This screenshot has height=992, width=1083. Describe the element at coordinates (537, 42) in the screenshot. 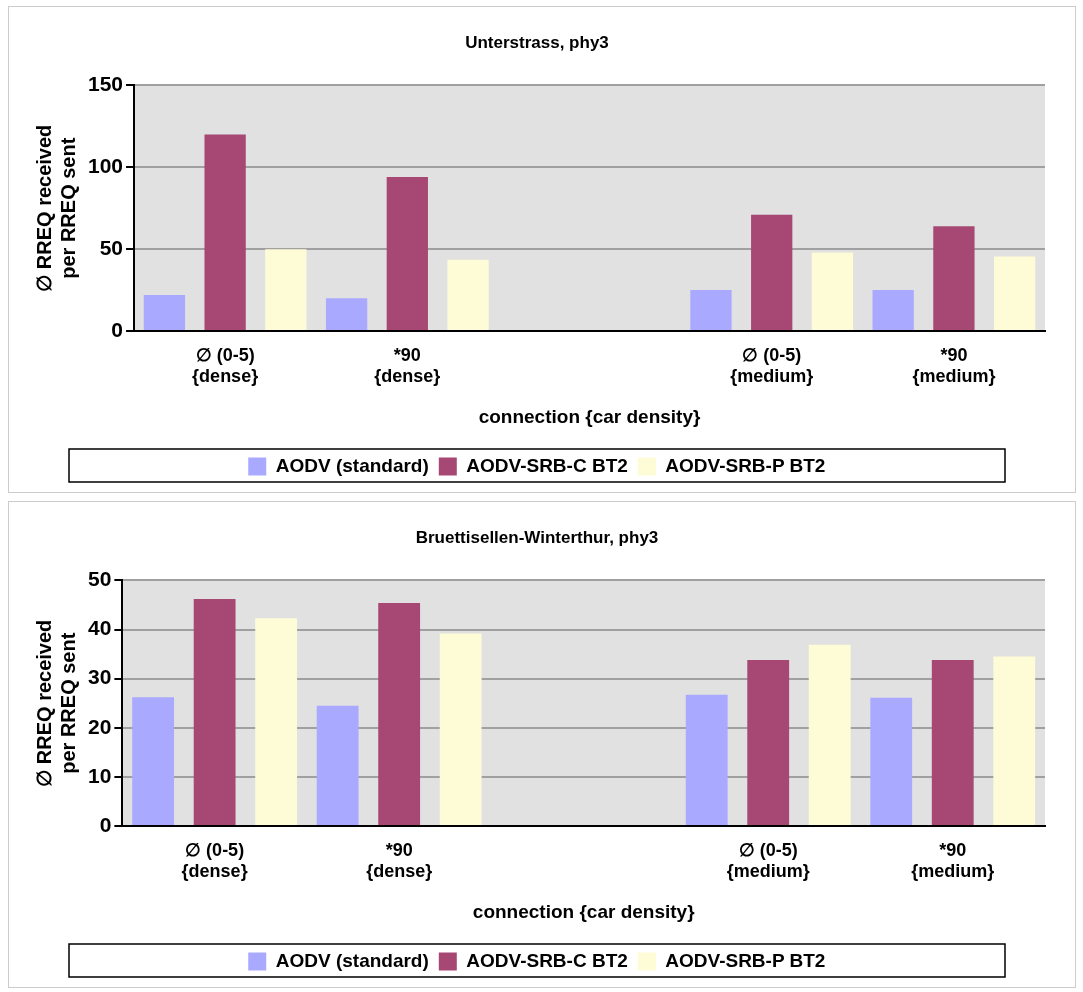

I see `chart-title: Unterstrass, phy3` at that location.